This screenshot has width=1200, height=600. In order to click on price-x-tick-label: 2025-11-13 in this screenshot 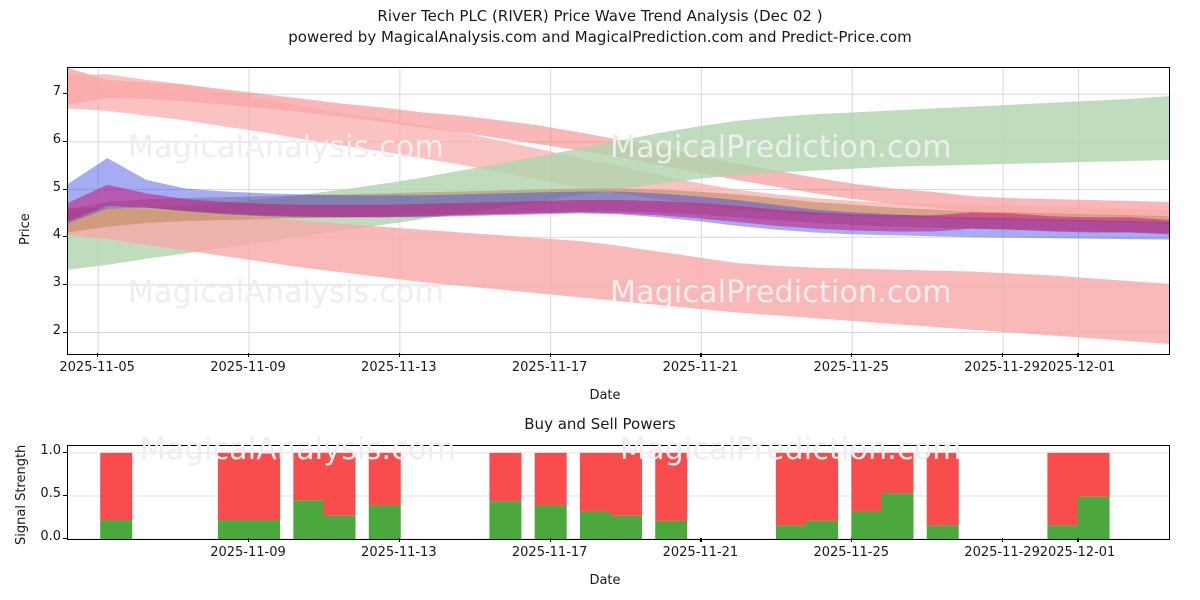, I will do `click(399, 367)`.